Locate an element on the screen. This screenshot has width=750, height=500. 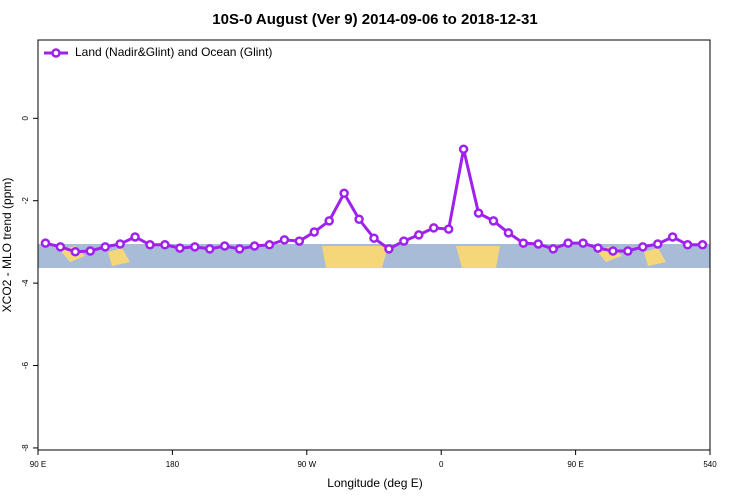
map-band is located at coordinates (374, 256).